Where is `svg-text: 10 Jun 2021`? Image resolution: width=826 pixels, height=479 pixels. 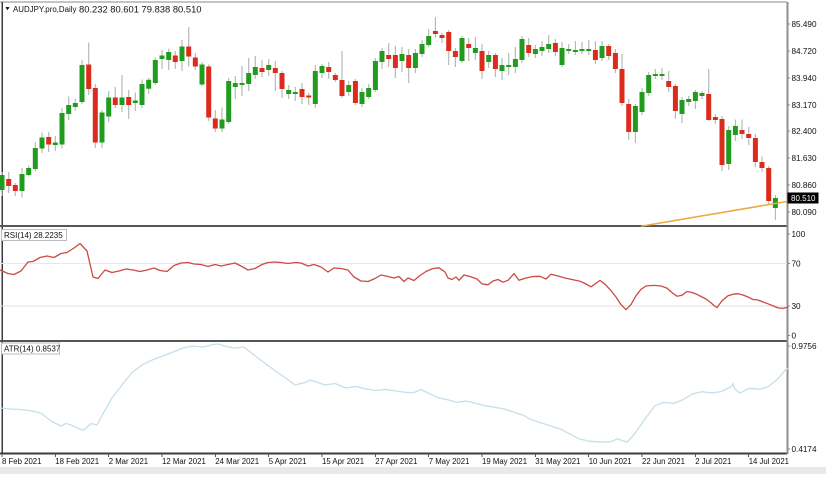 svg-text: 10 Jun 2021 is located at coordinates (610, 461).